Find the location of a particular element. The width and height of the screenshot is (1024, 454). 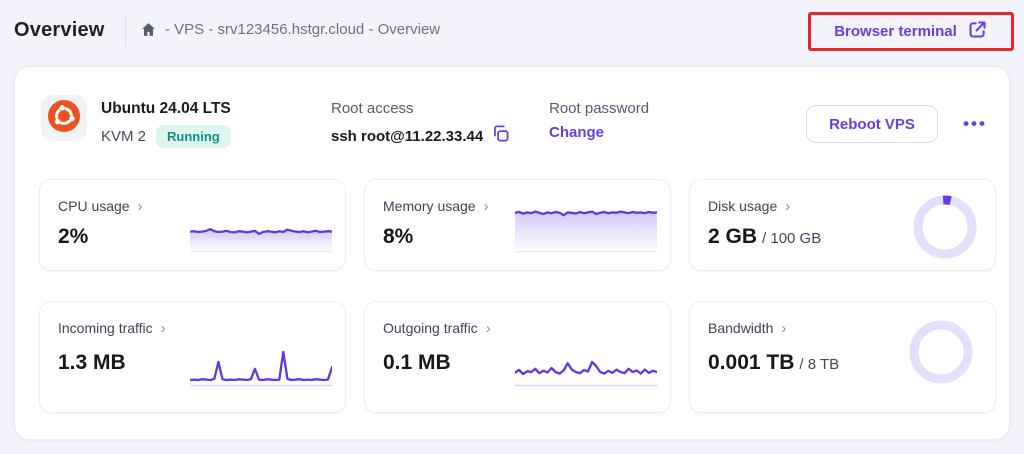

bandwidth-link: Bandwidth › is located at coordinates (747, 328).